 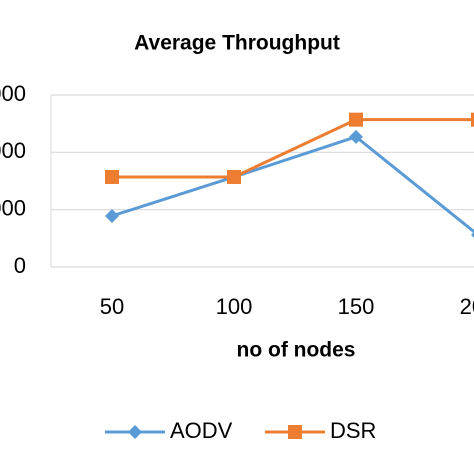 What do you see at coordinates (20, 265) in the screenshot?
I see `y-tick-label: 0` at bounding box center [20, 265].